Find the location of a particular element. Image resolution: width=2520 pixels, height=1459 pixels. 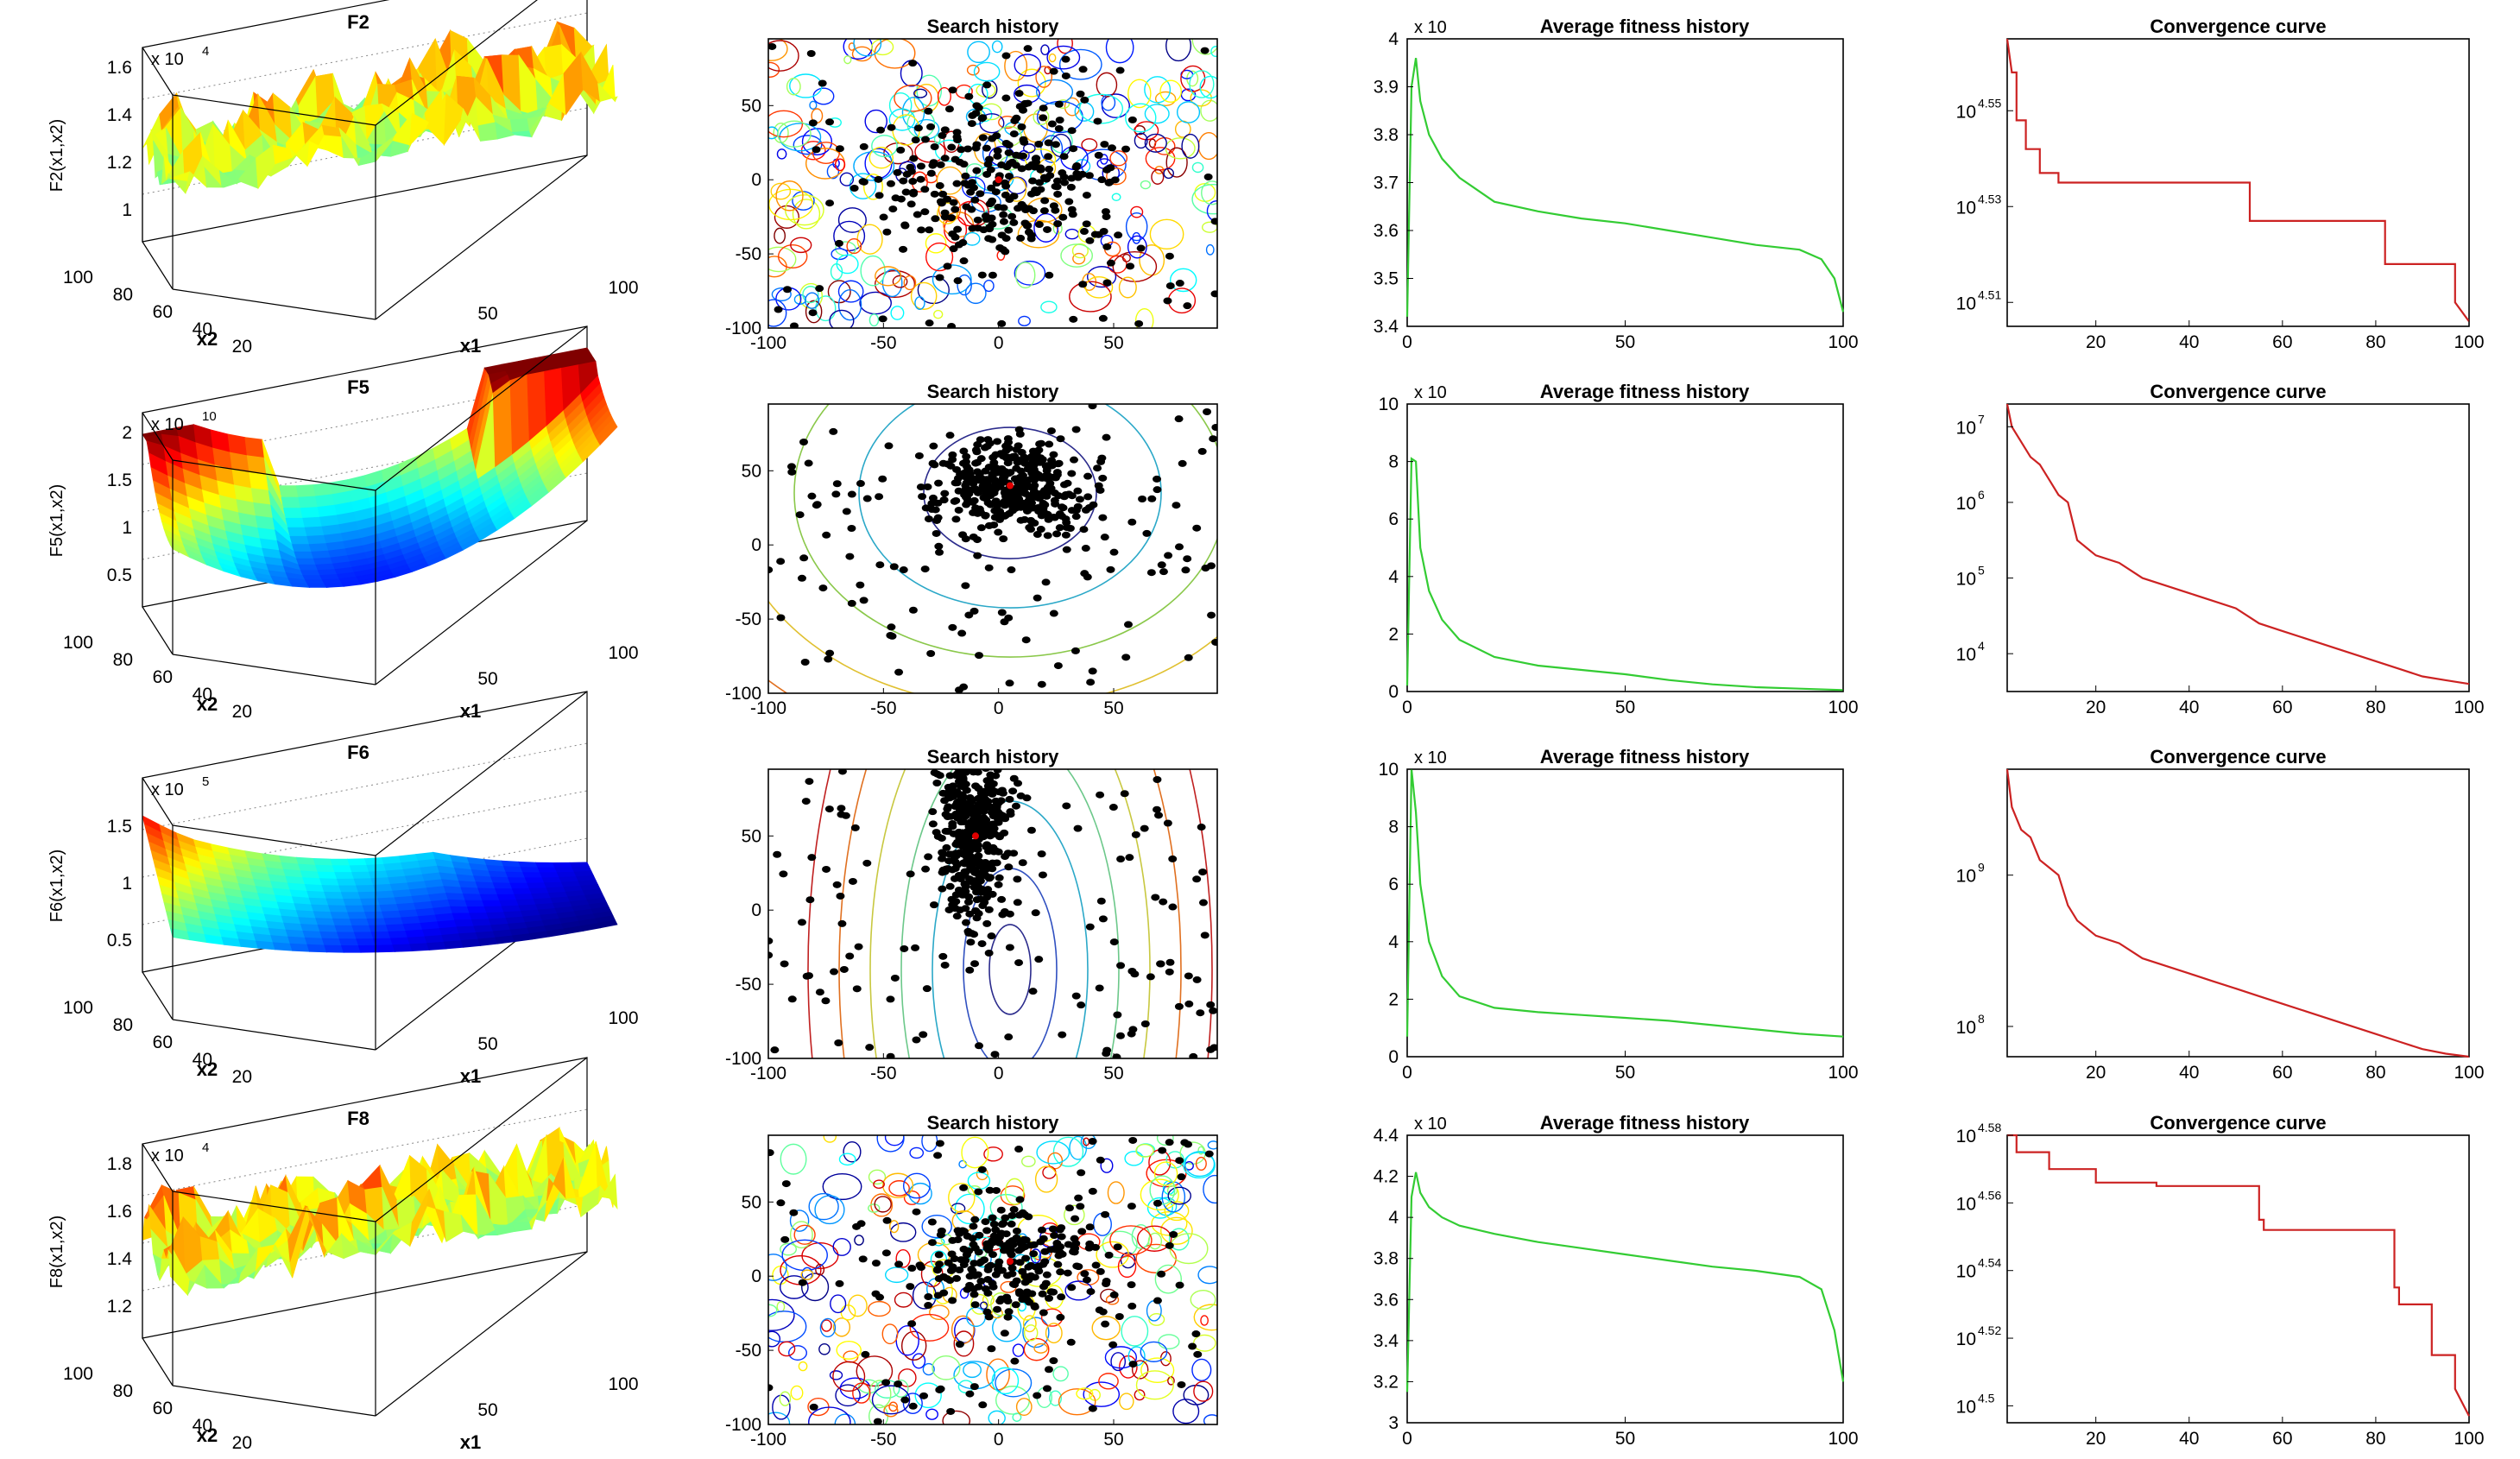

convergence-y-tick-exponent: 4.5 is located at coordinates (1986, 1398).